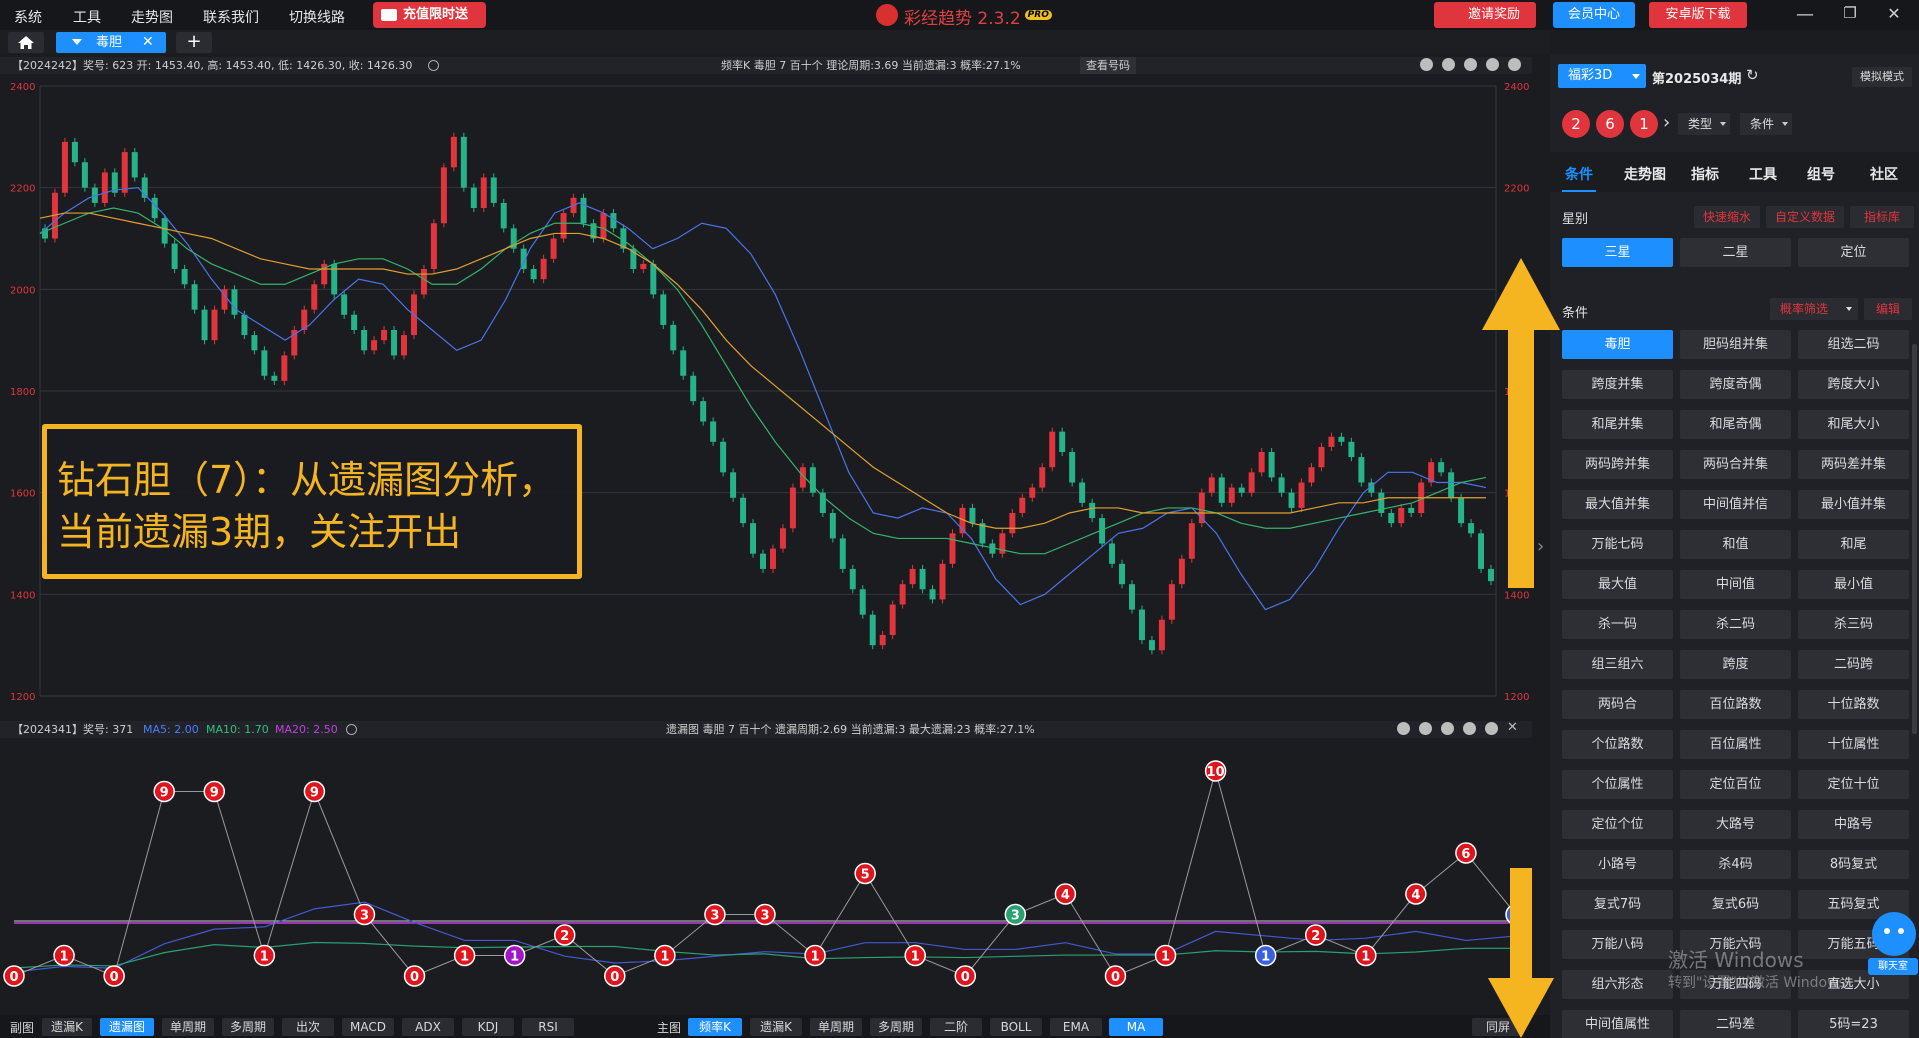 The image size is (1919, 1038). Describe the element at coordinates (1617, 584) in the screenshot. I see `condition-button: 最大值` at that location.